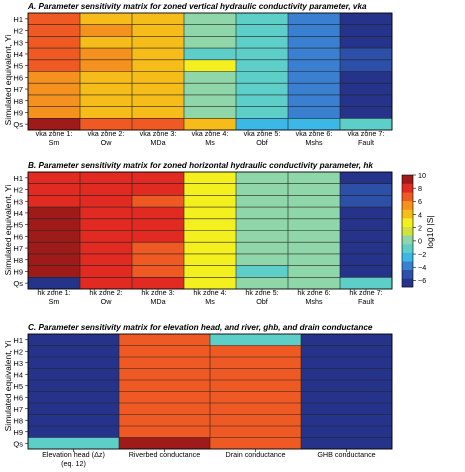 The height and width of the screenshot is (472, 465). Describe the element at coordinates (420, 241) in the screenshot. I see `colorbar-tick-label: 0` at that location.